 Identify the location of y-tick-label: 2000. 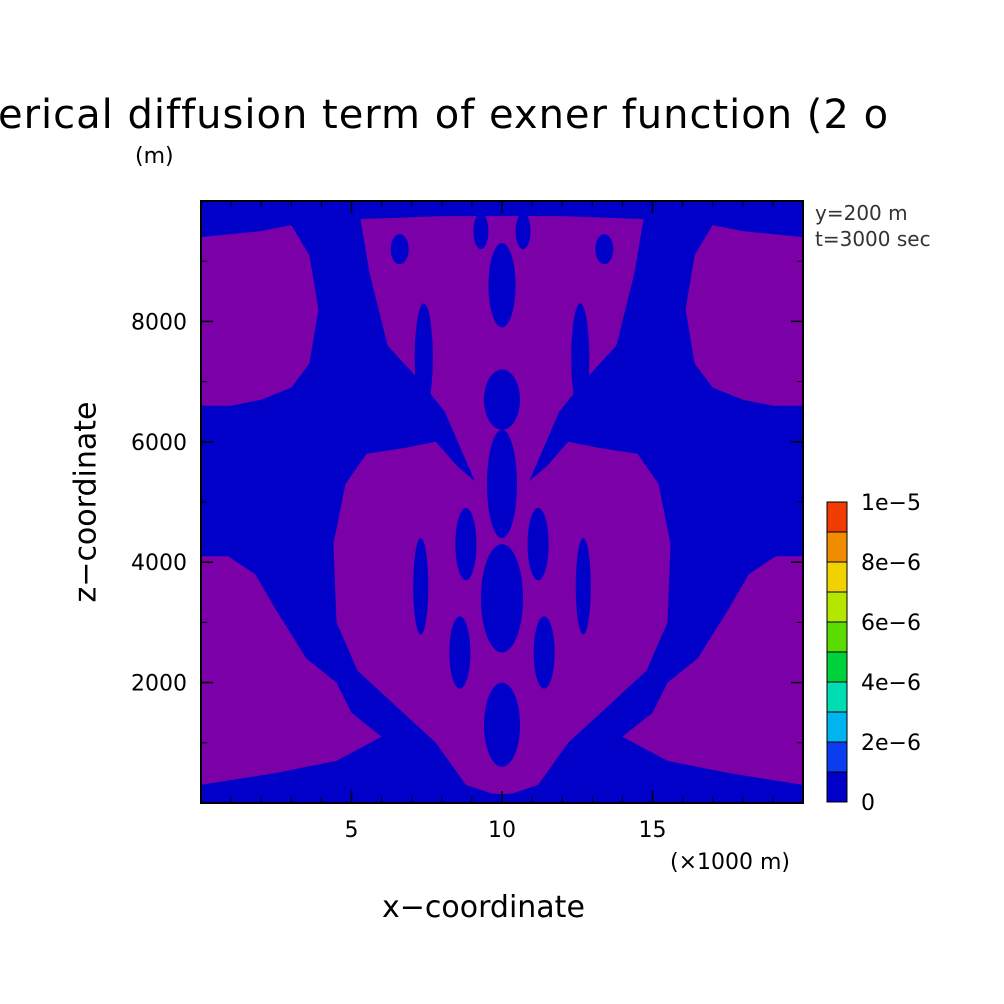
(159, 684).